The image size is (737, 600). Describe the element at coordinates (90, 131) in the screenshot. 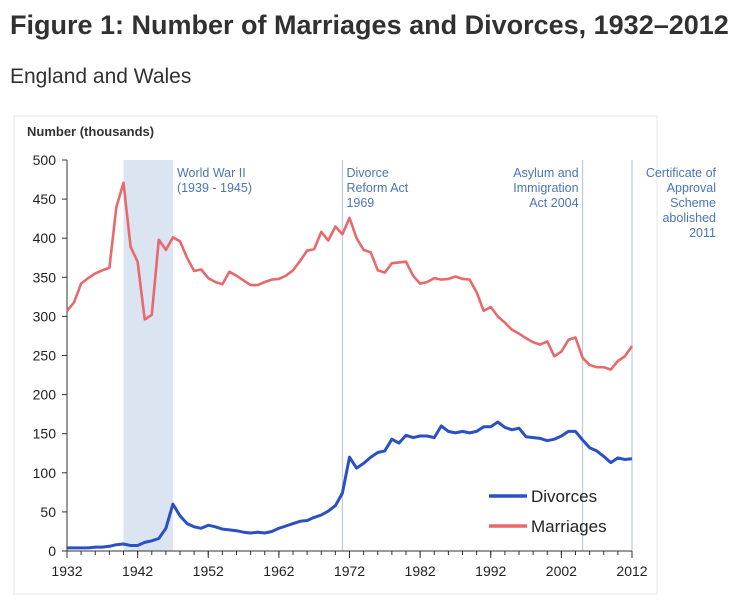

I see `y-axis-label: Number (thousands)` at that location.